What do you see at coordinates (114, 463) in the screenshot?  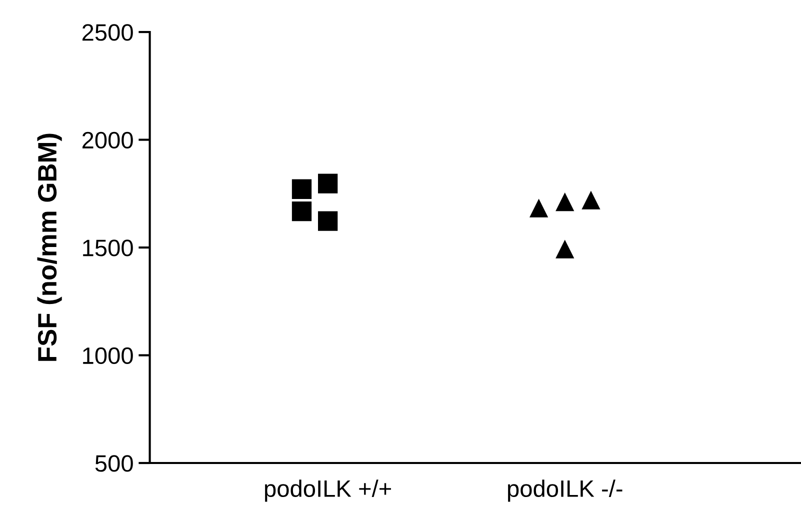 I see `y-tick-label: 500` at bounding box center [114, 463].